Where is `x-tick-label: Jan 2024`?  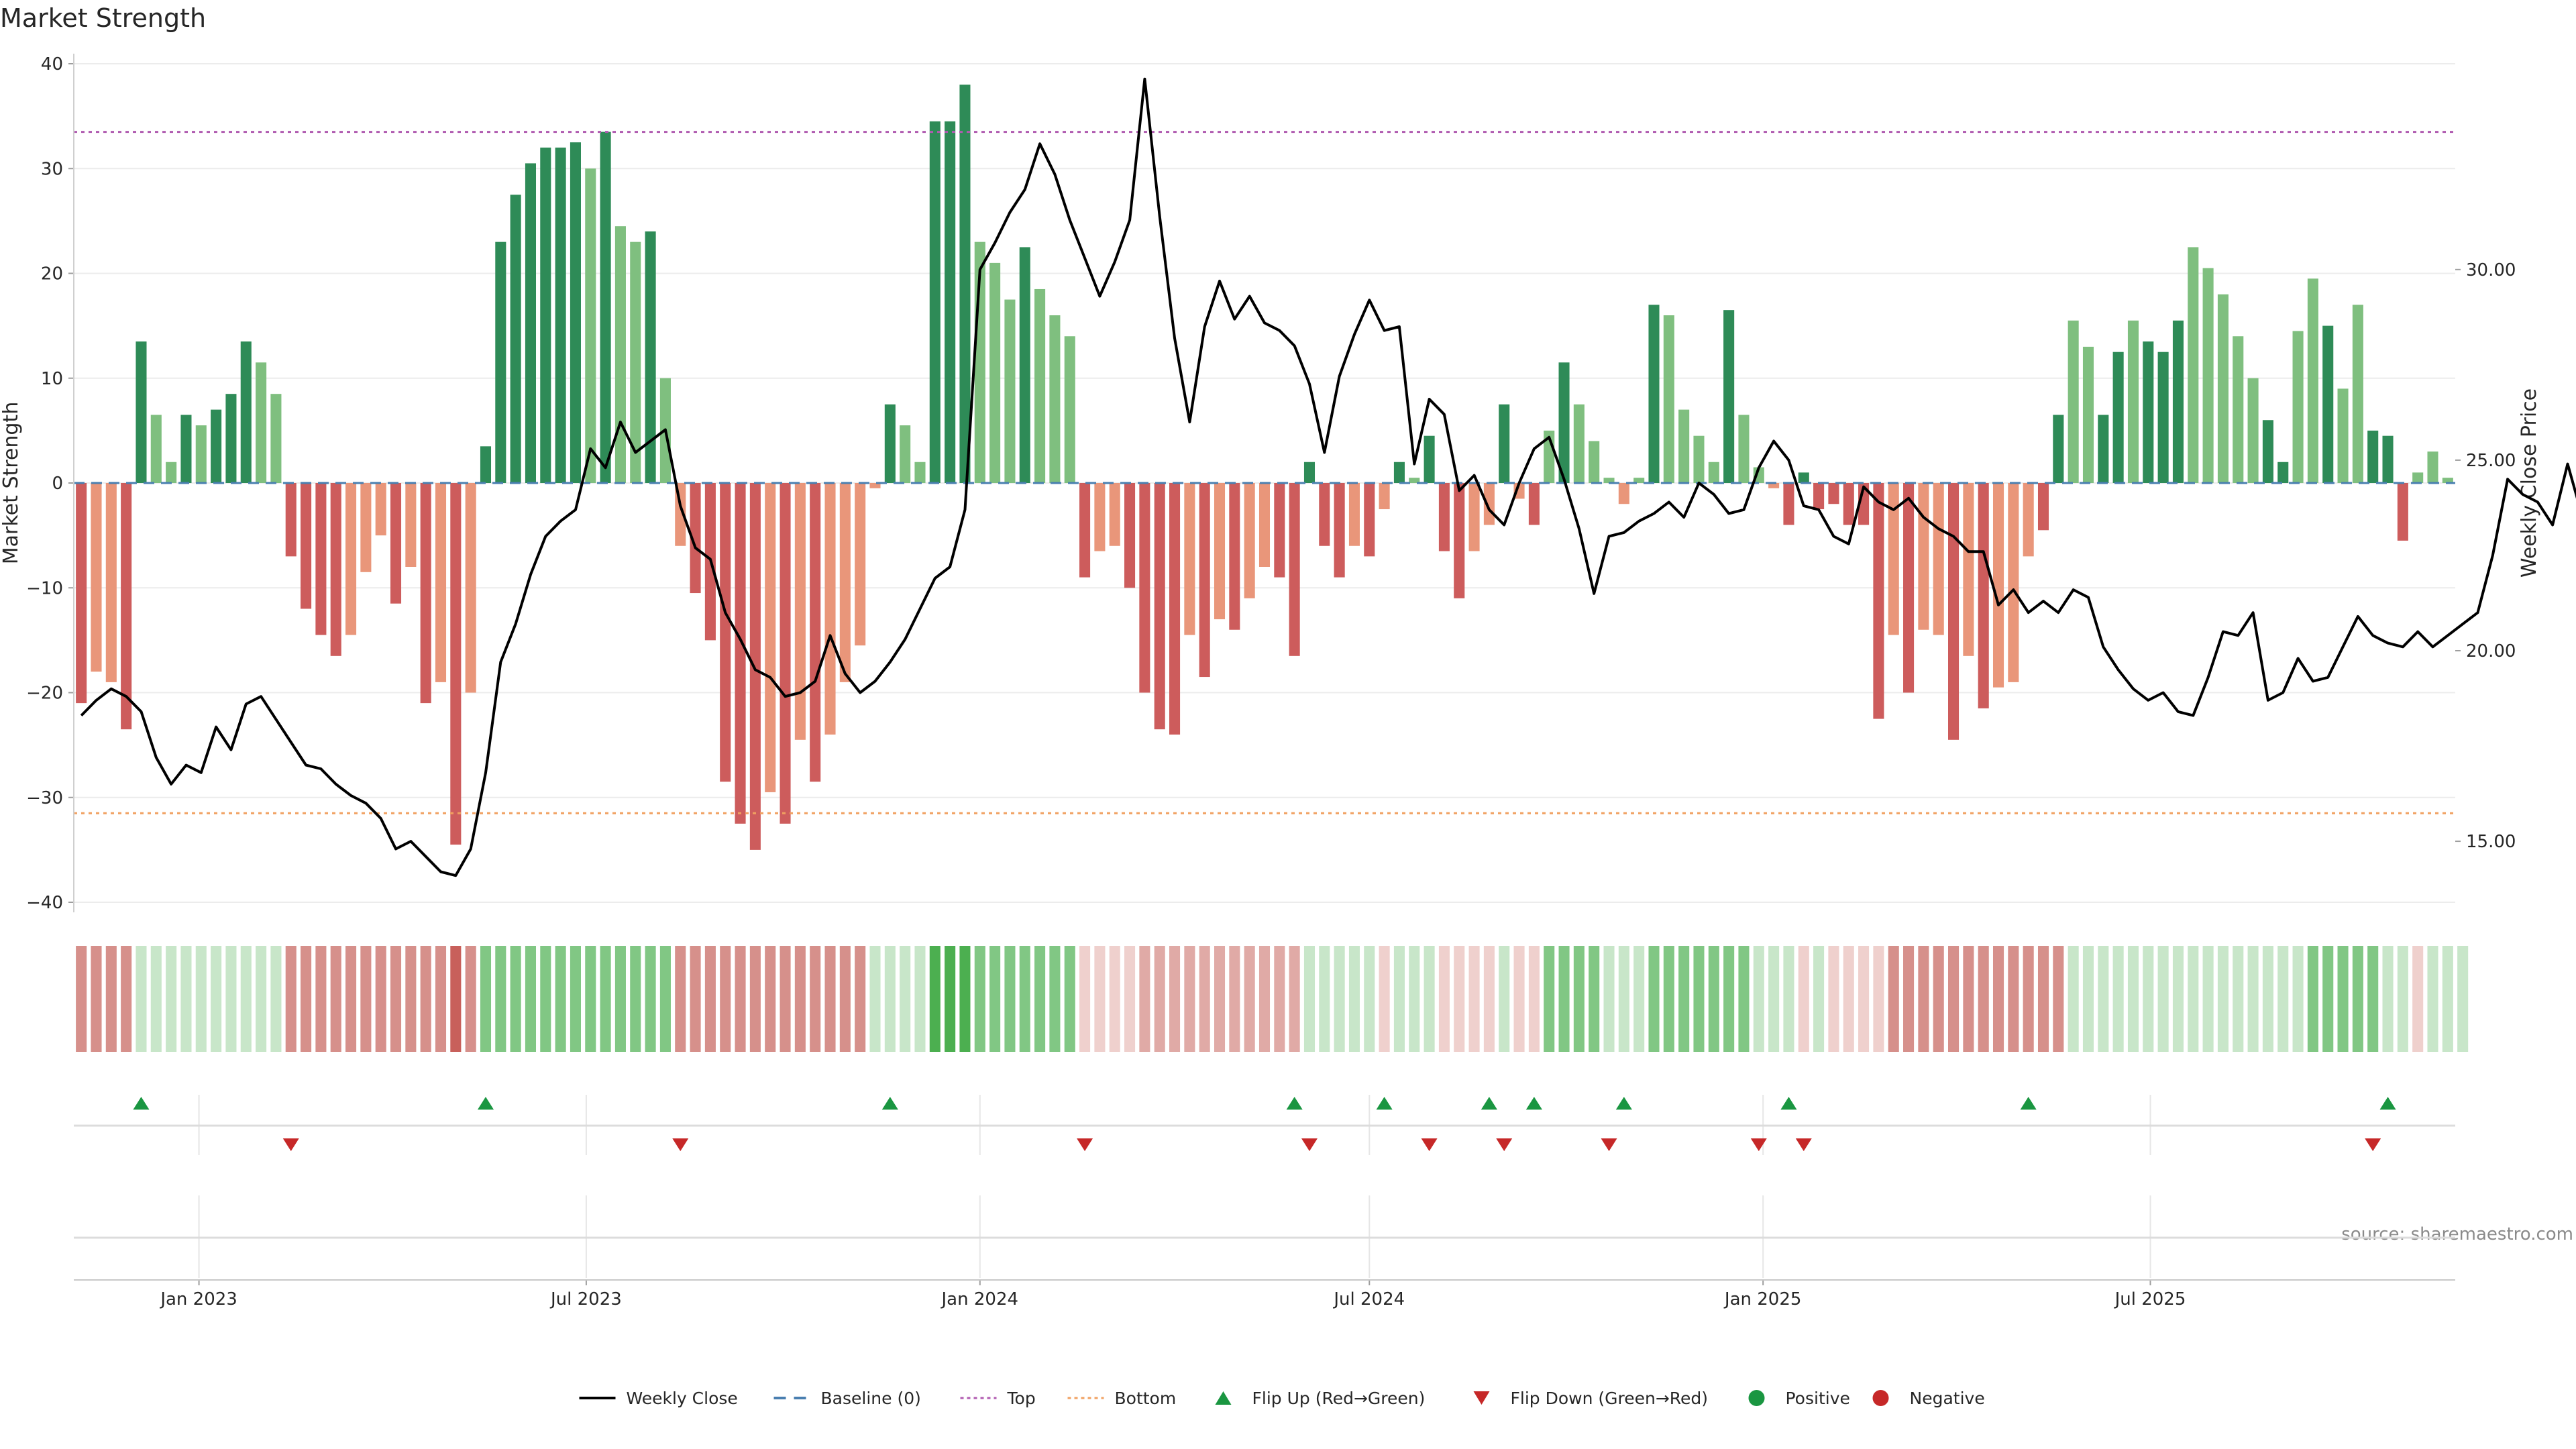 x-tick-label: Jan 2024 is located at coordinates (980, 1299).